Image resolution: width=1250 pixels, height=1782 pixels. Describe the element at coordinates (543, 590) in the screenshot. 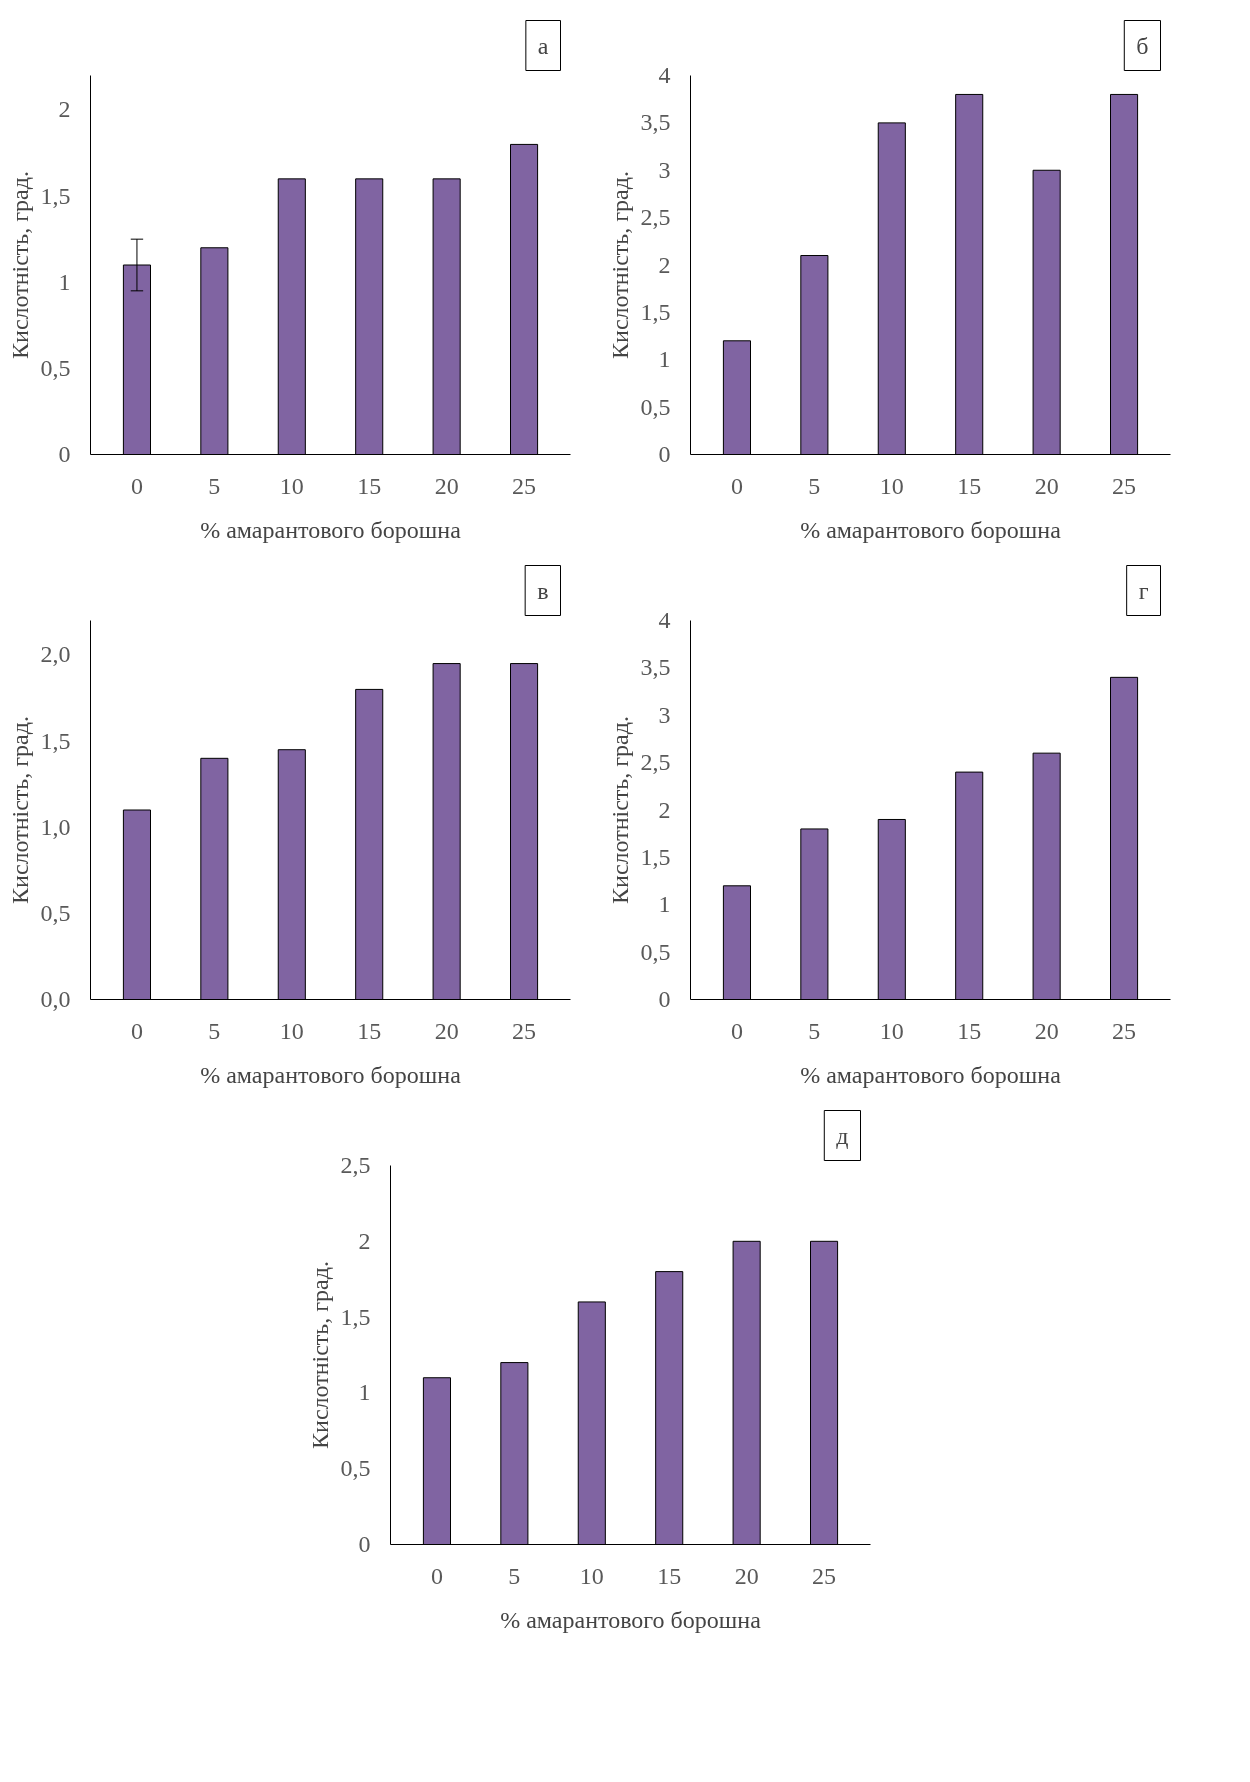

I see `text: в` at that location.